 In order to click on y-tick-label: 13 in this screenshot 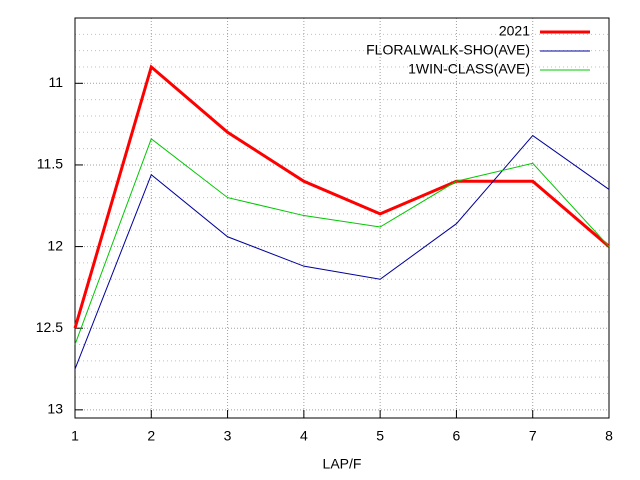, I will do `click(55, 409)`.